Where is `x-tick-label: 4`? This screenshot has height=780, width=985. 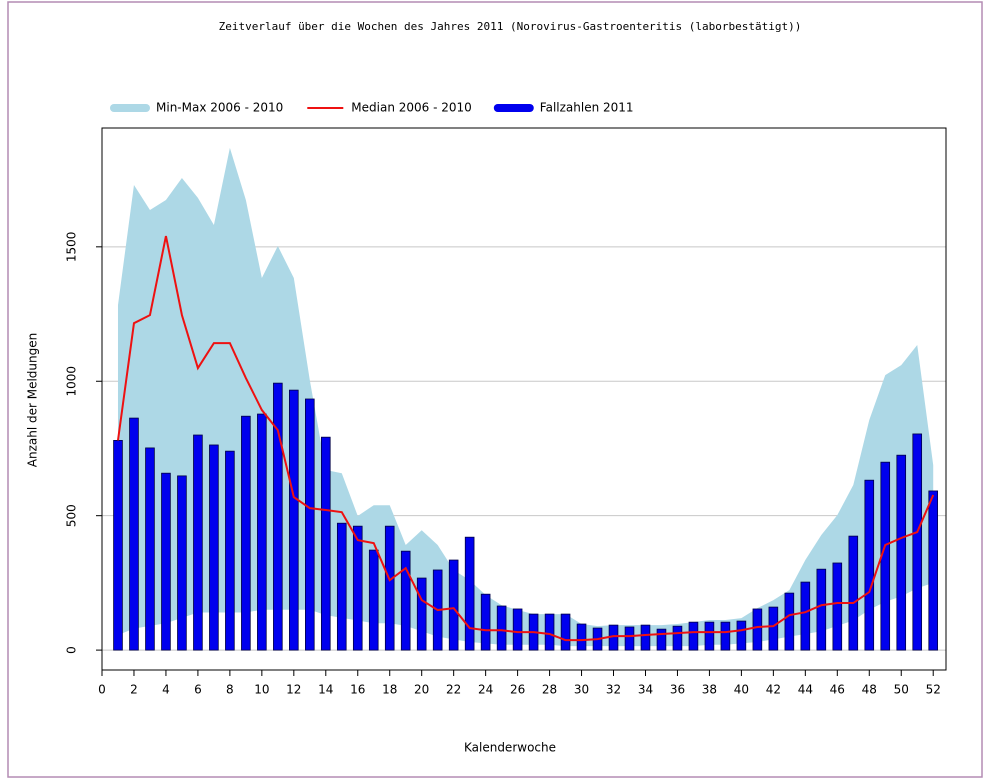
x-tick-label: 4 is located at coordinates (166, 690).